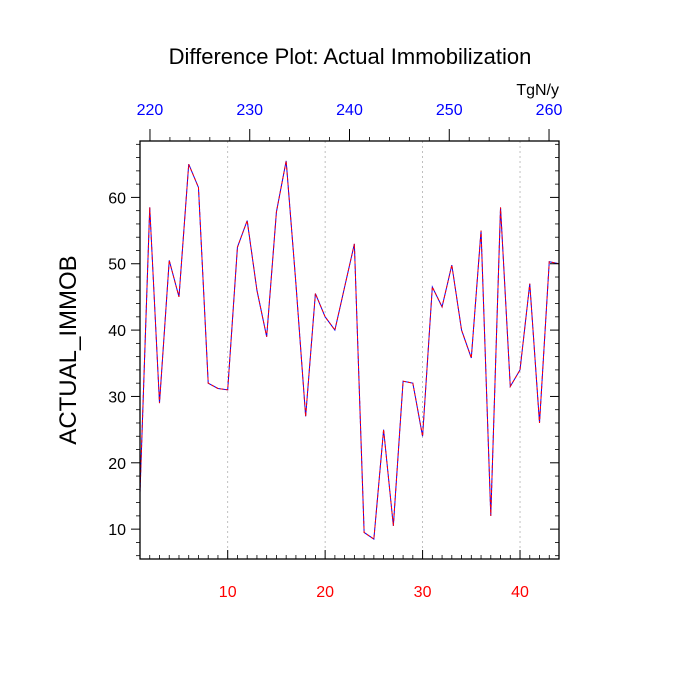 The width and height of the screenshot is (700, 700). Describe the element at coordinates (423, 592) in the screenshot. I see `bottom-tick-label: 30` at that location.